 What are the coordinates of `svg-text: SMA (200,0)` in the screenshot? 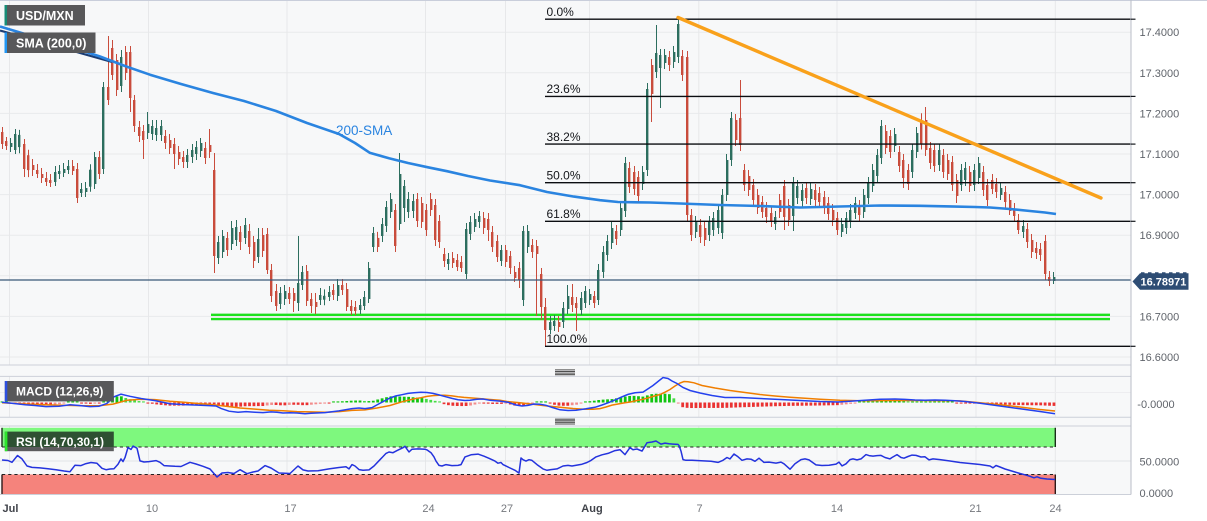 It's located at (51, 43).